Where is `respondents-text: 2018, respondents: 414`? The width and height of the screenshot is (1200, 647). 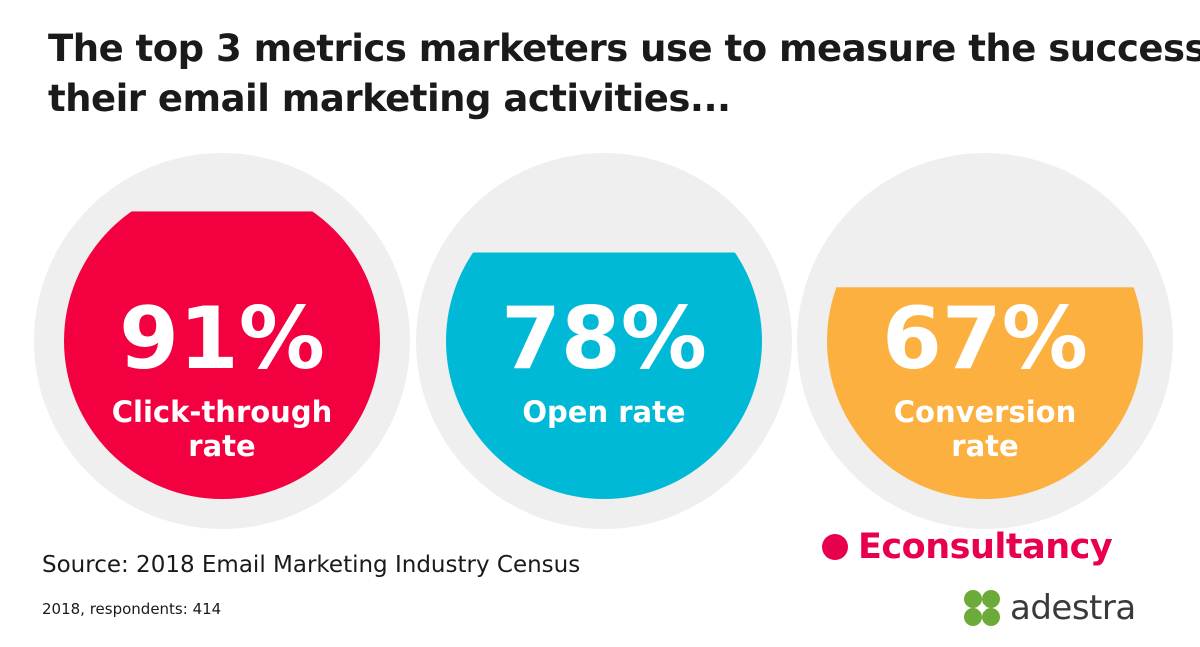
respondents-text: 2018, respondents: 414 is located at coordinates (132, 609).